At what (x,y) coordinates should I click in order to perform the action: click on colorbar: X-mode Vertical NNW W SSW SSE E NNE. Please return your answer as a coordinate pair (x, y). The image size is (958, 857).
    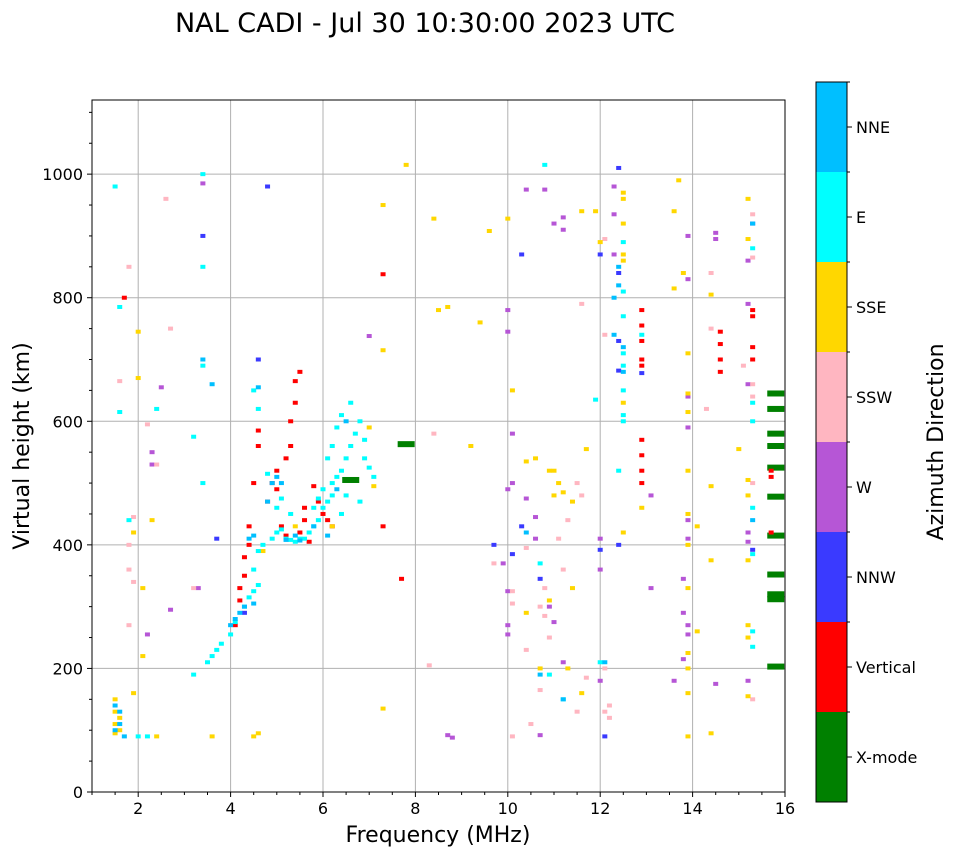
    Looking at the image, I should click on (866, 442).